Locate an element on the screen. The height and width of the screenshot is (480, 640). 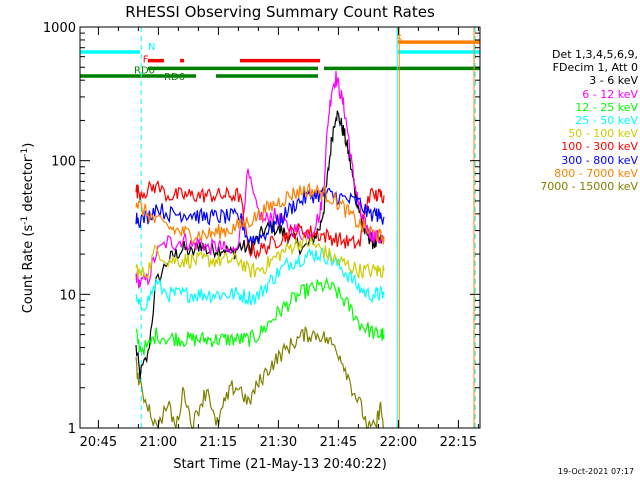
flag-label: RD6 is located at coordinates (174, 77).